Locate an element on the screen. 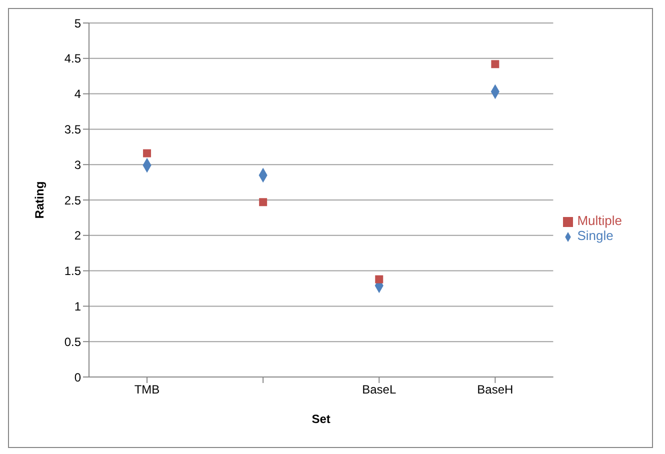 Image resolution: width=665 pixels, height=454 pixels. x-axis-title: Set is located at coordinates (321, 419).